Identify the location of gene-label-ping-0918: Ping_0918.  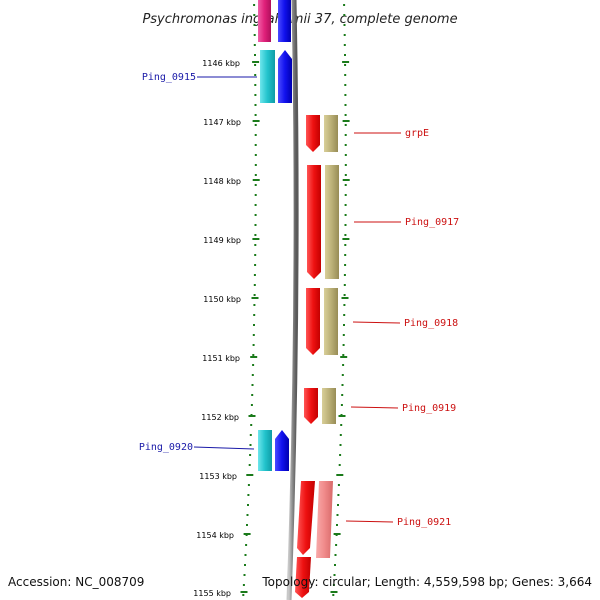
(431, 323).